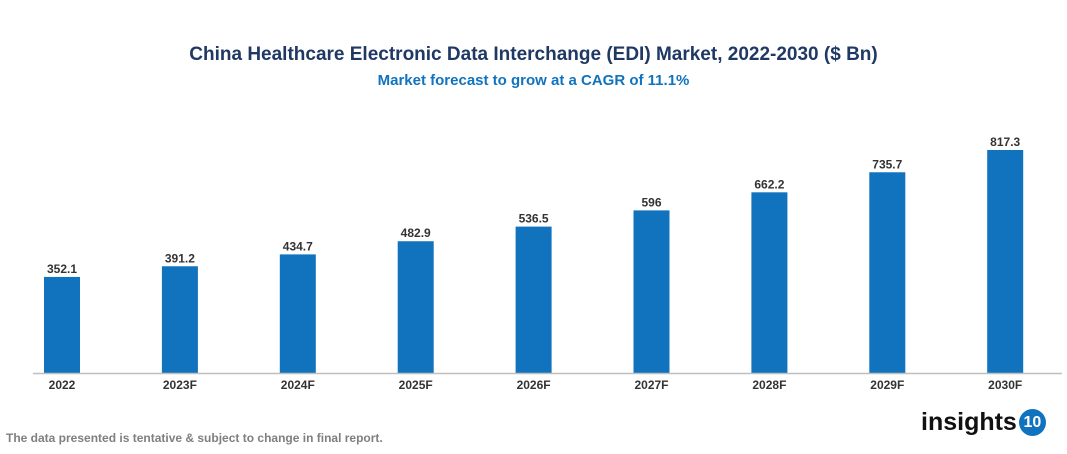 Image resolution: width=1067 pixels, height=454 pixels. What do you see at coordinates (534, 385) in the screenshot?
I see `x-tick-label: 2026F` at bounding box center [534, 385].